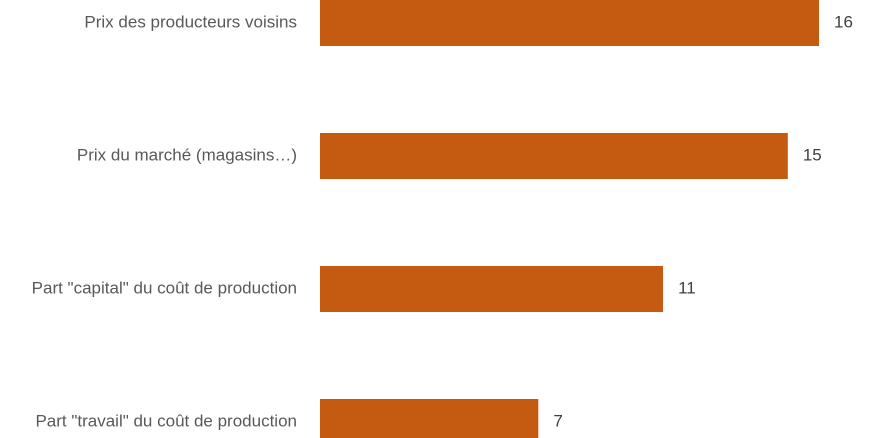  What do you see at coordinates (187, 154) in the screenshot?
I see `category-label: Prix du marché (magasins…)` at bounding box center [187, 154].